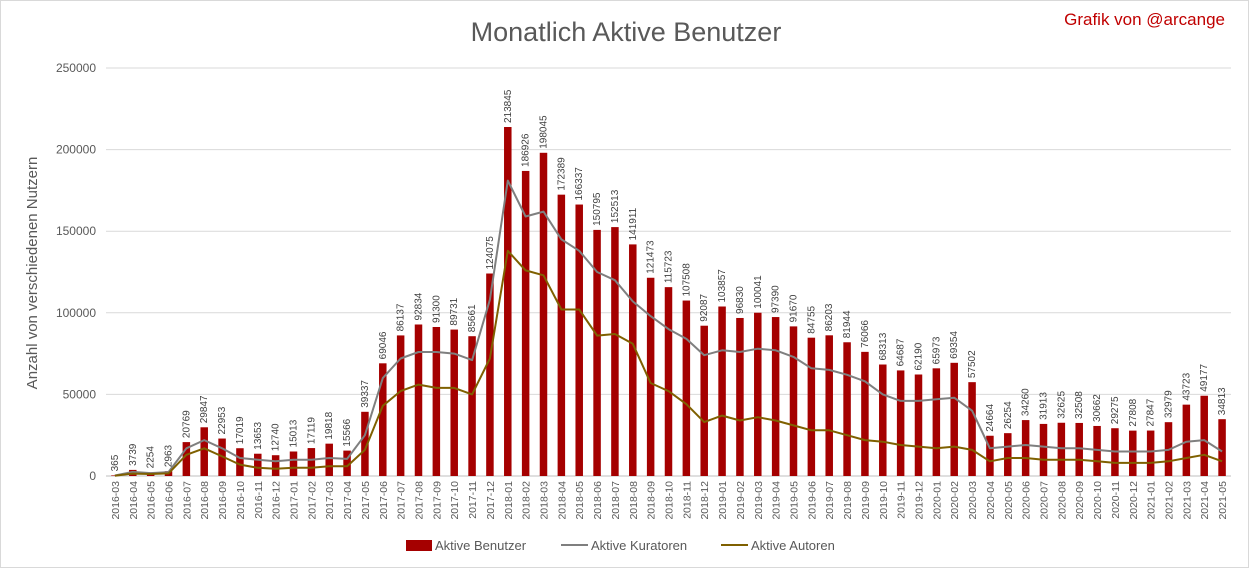 This screenshot has height=568, width=1249. I want to click on data-label: 2963, so click(169, 455).